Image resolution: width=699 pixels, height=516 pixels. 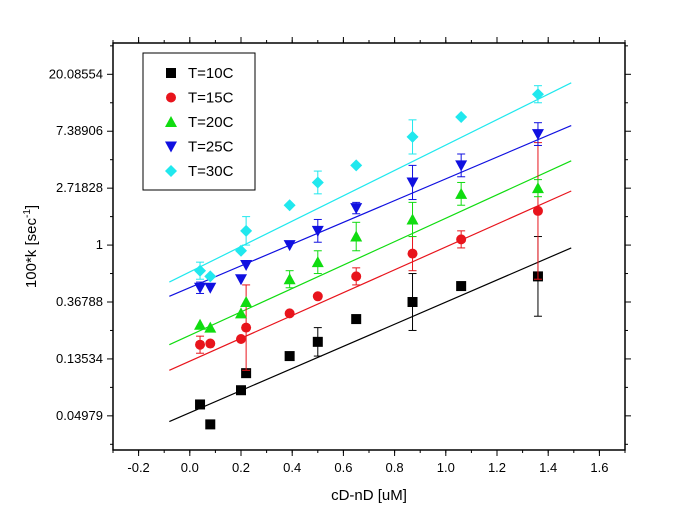 I want to click on y-axis-title-close: ], so click(x=31, y=207).